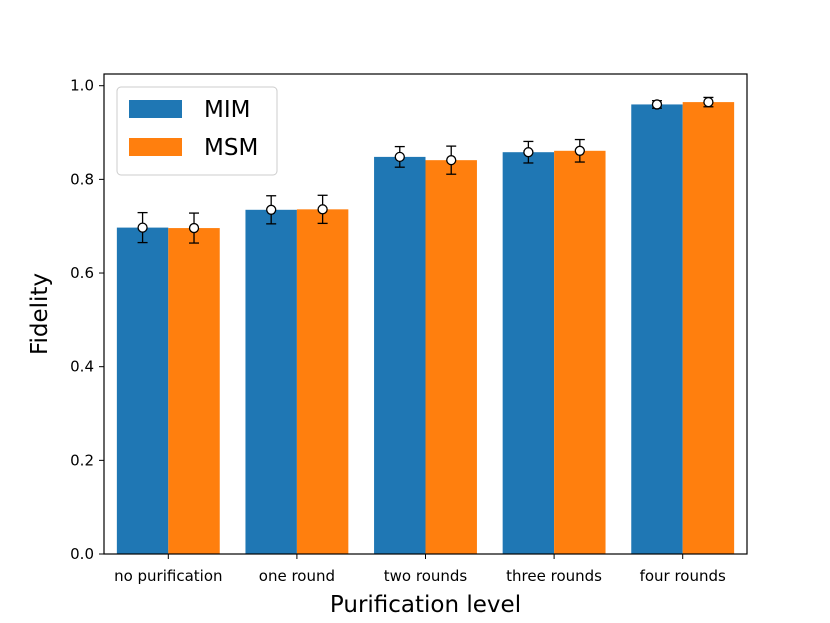 The image size is (830, 623). I want to click on legend: MIM MSM, so click(197, 131).